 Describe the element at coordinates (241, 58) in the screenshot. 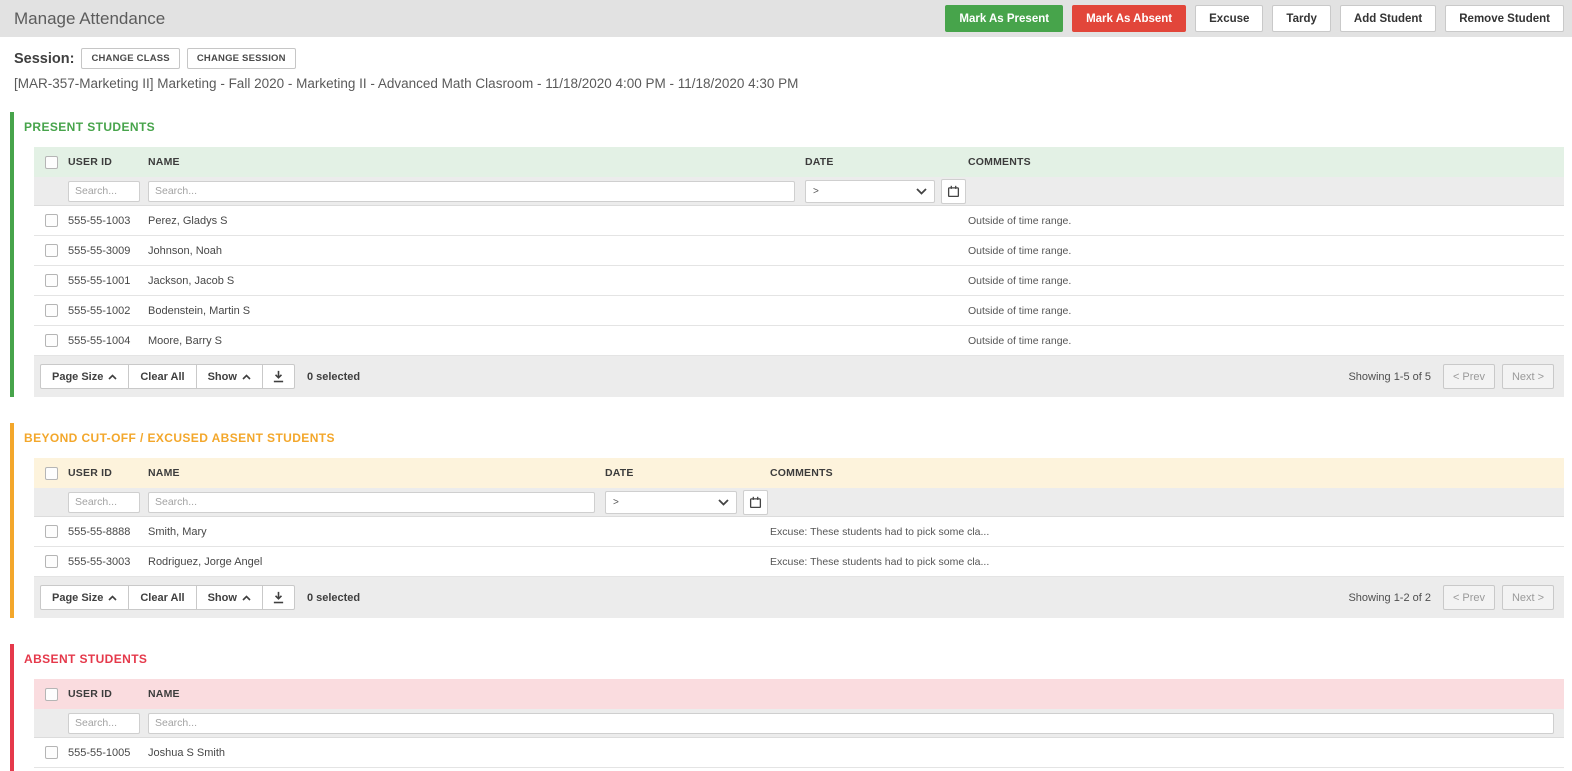

I see `change-session-button: CHANGE SESSION` at that location.